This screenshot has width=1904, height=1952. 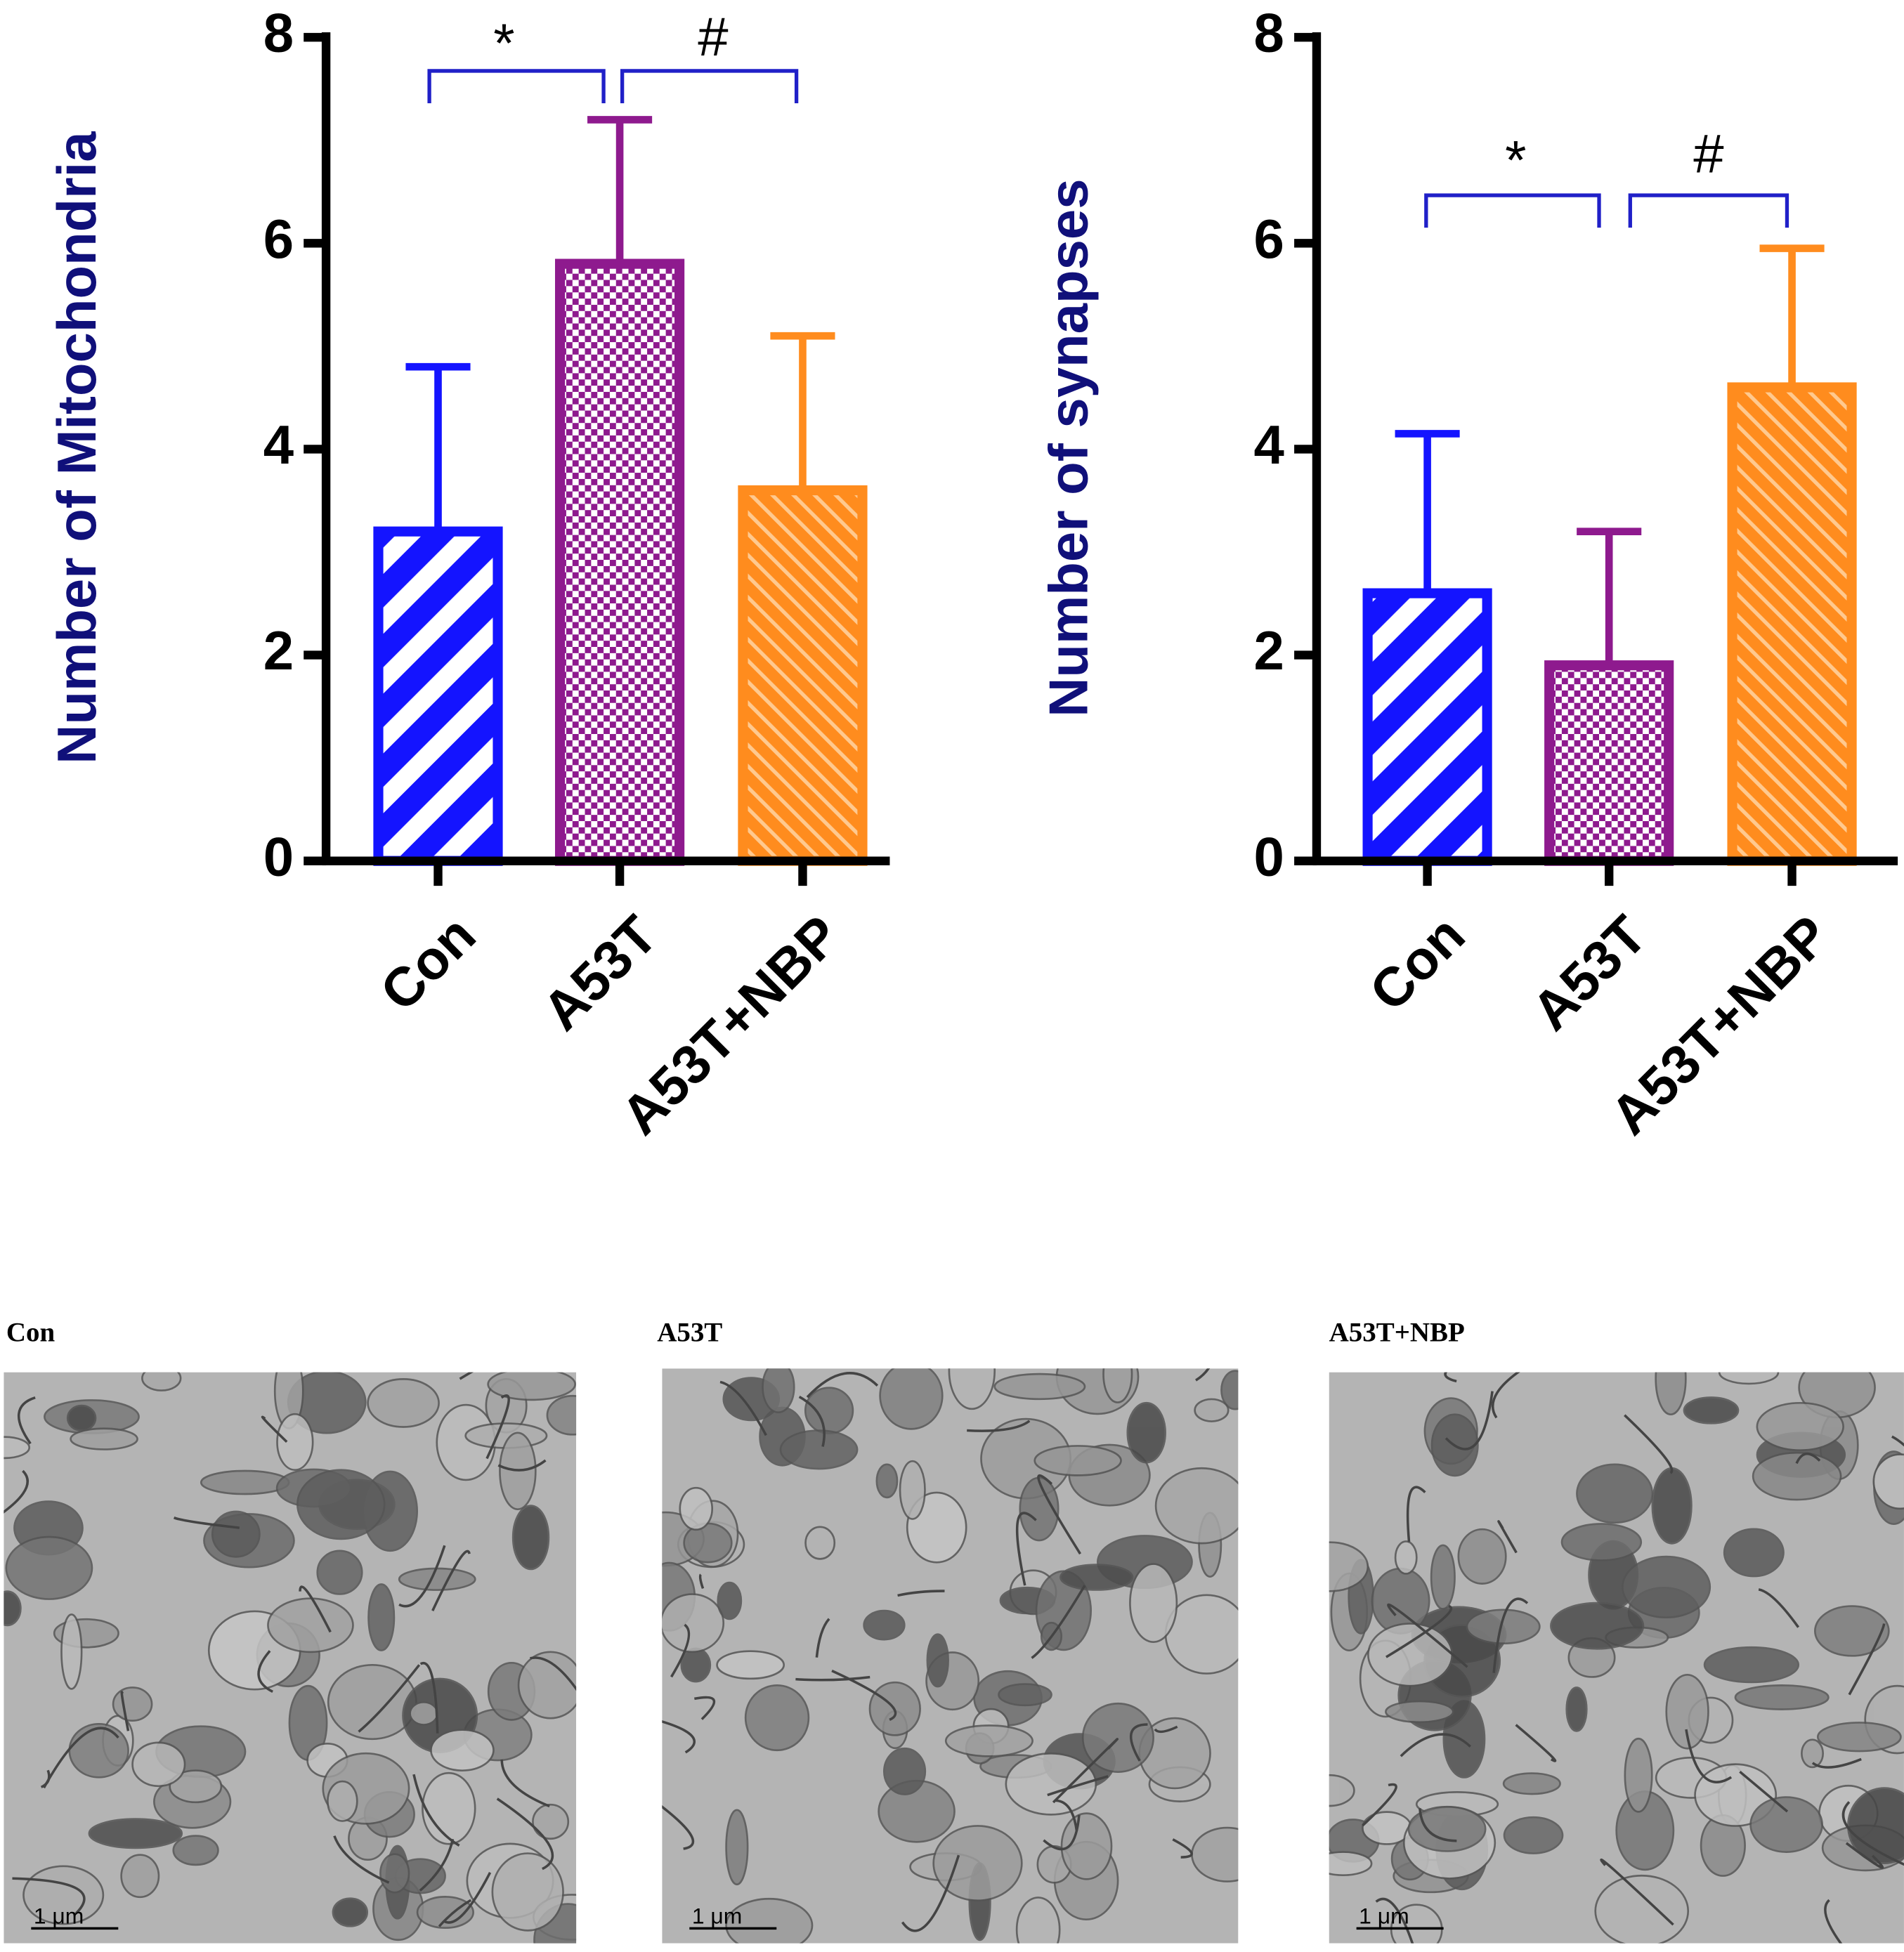 I want to click on y-axis-label: Number of Mitochondria, so click(x=76, y=447).